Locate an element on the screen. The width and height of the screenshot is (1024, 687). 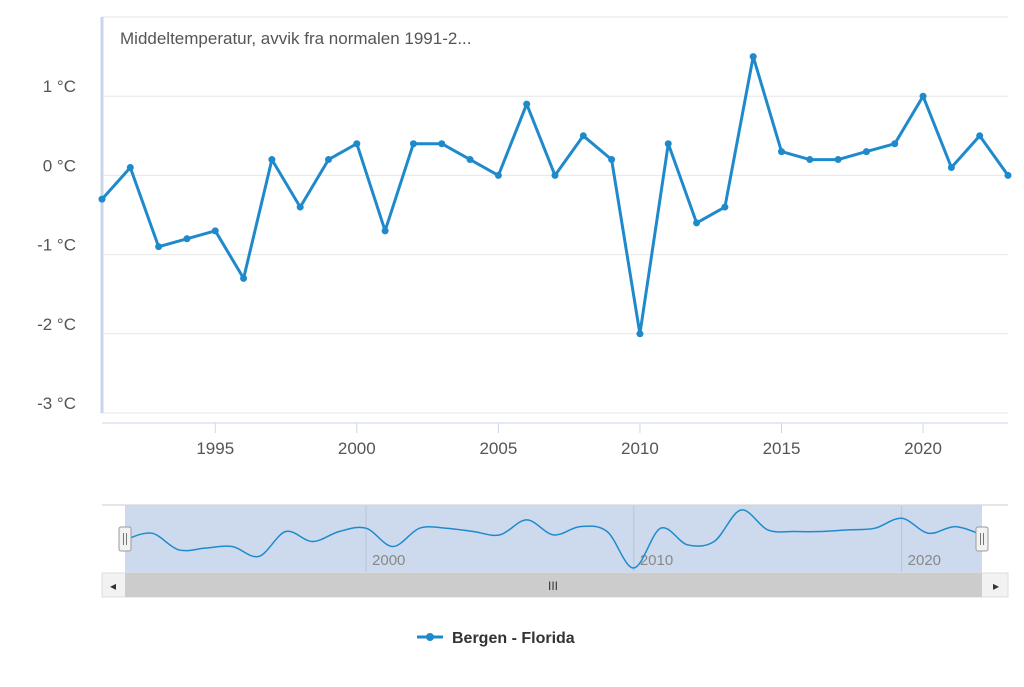
y-tick-label: 0 °C is located at coordinates (59, 165).